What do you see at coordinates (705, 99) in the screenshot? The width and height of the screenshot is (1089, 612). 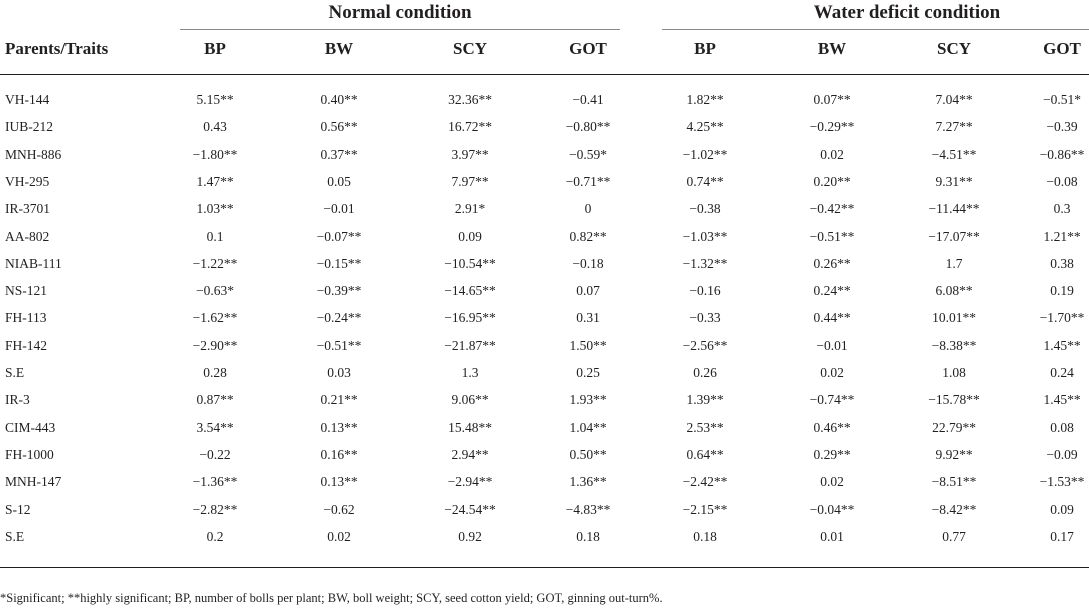 I see `table-cell: 1.82**` at bounding box center [705, 99].